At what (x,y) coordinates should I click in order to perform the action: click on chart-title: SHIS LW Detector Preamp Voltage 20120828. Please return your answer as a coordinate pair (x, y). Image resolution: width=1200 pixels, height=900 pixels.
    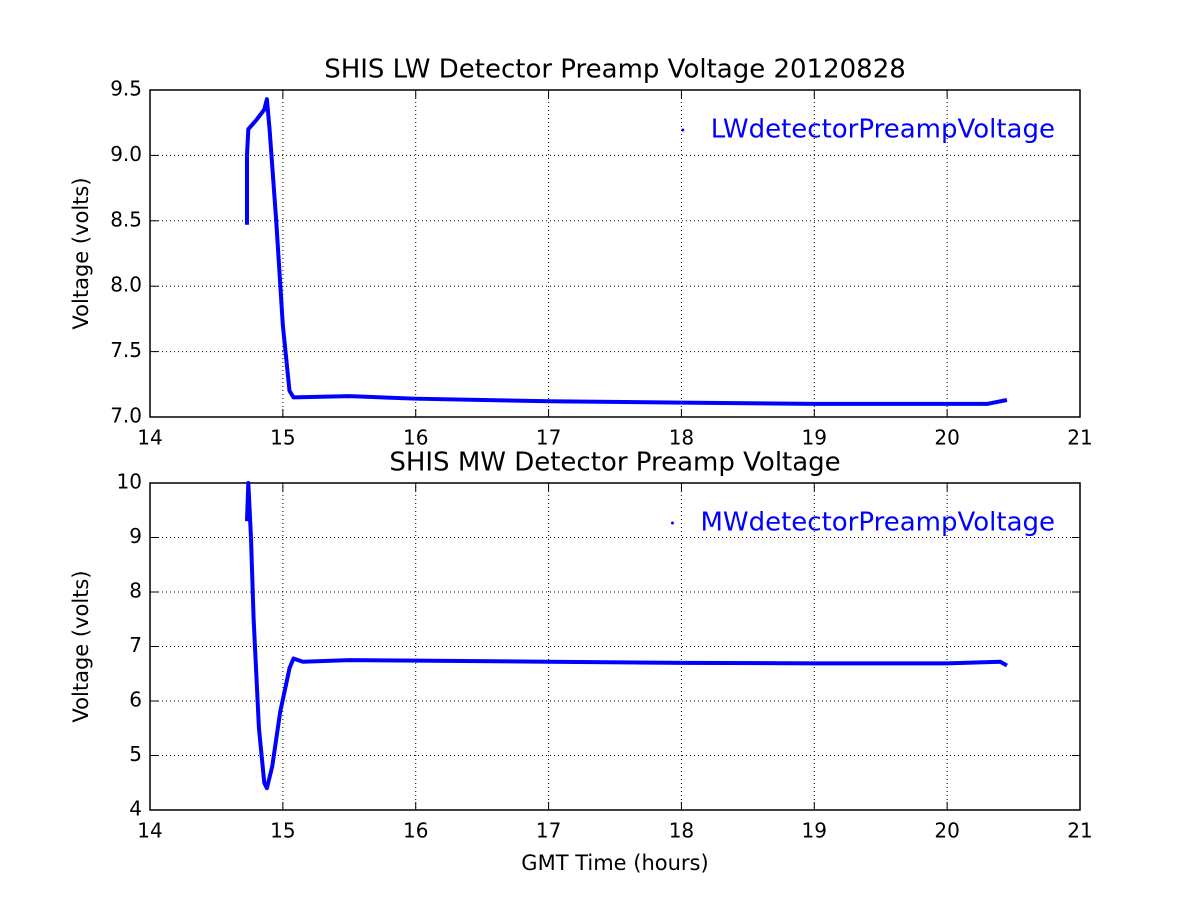
    Looking at the image, I should click on (615, 70).